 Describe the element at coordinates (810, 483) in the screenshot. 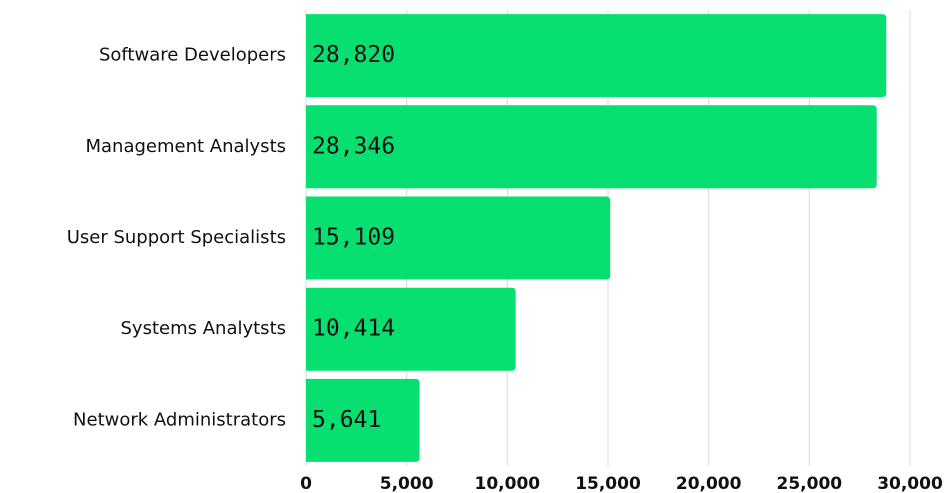

I see `x-tick-label: 25,000` at that location.